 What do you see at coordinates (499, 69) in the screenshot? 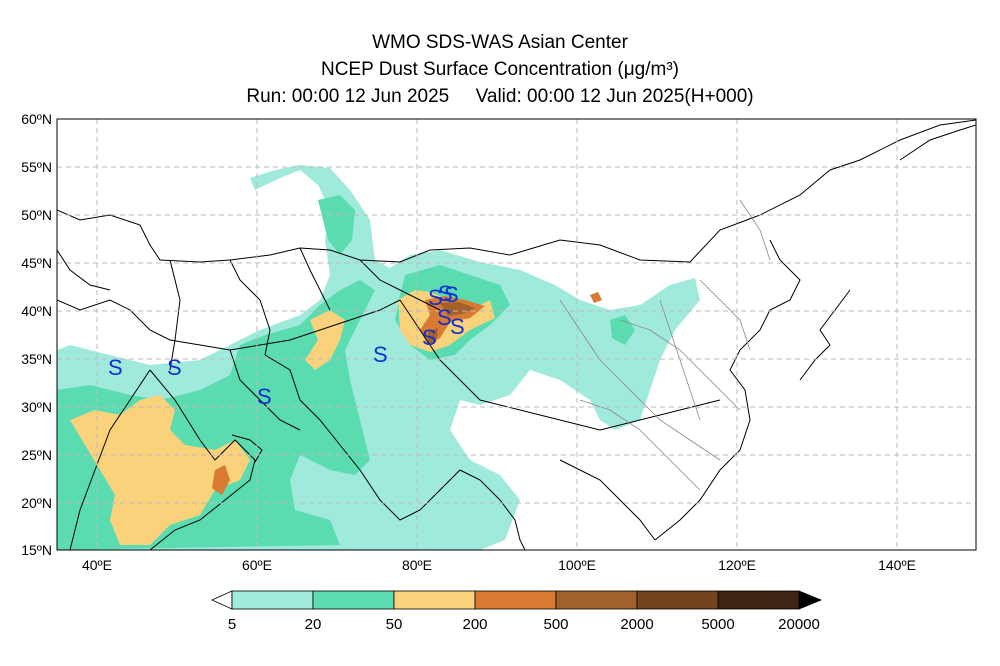
I see `title-line-2: NCEP Dust Surface Concentration (μg/m³)` at bounding box center [499, 69].